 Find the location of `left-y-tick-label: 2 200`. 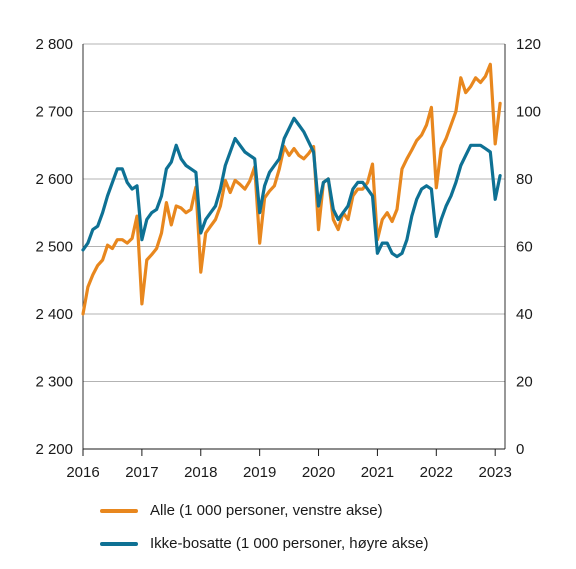

left-y-tick-label: 2 200 is located at coordinates (54, 449).